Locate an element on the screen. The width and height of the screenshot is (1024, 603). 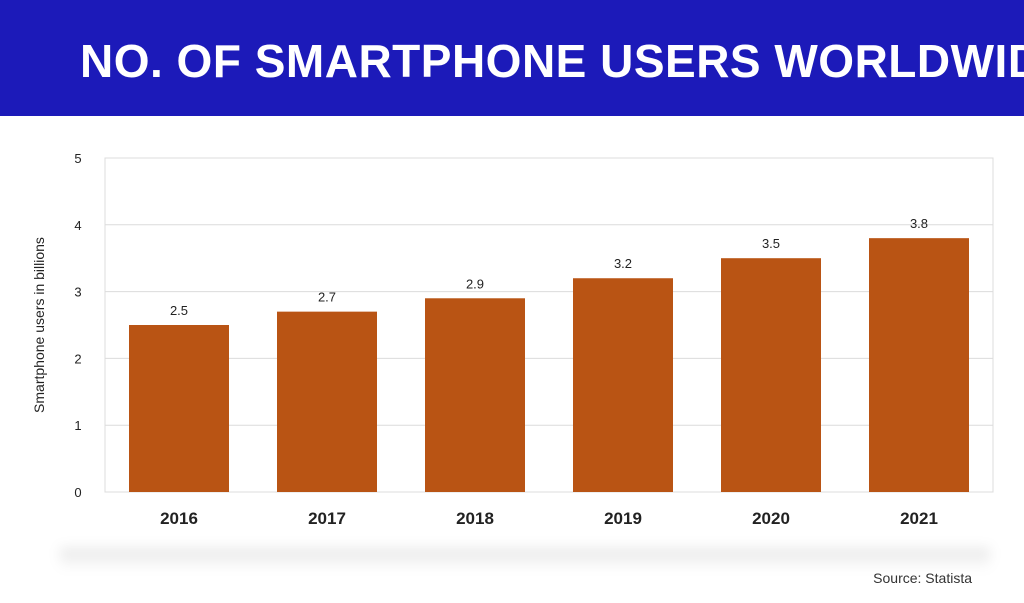
data-label-2018: 2.9 is located at coordinates (475, 283).